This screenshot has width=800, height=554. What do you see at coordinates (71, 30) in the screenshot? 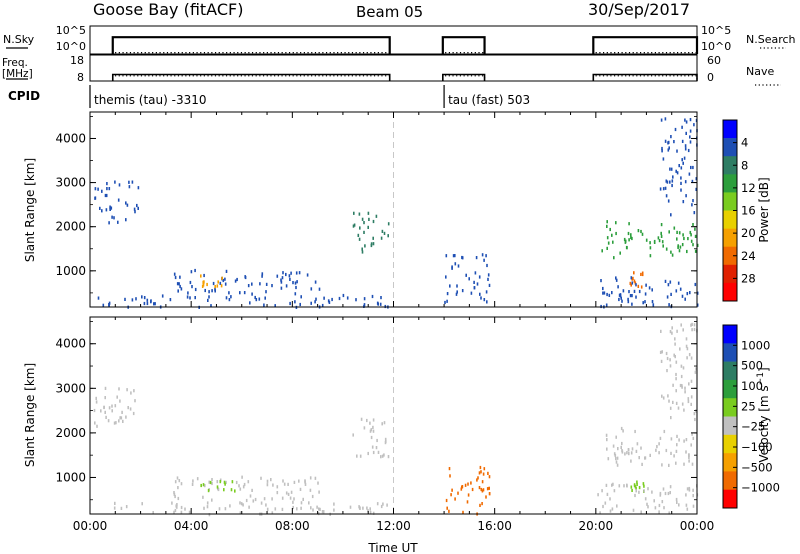
I see `noise-left-tick-top: 10^5` at bounding box center [71, 30].